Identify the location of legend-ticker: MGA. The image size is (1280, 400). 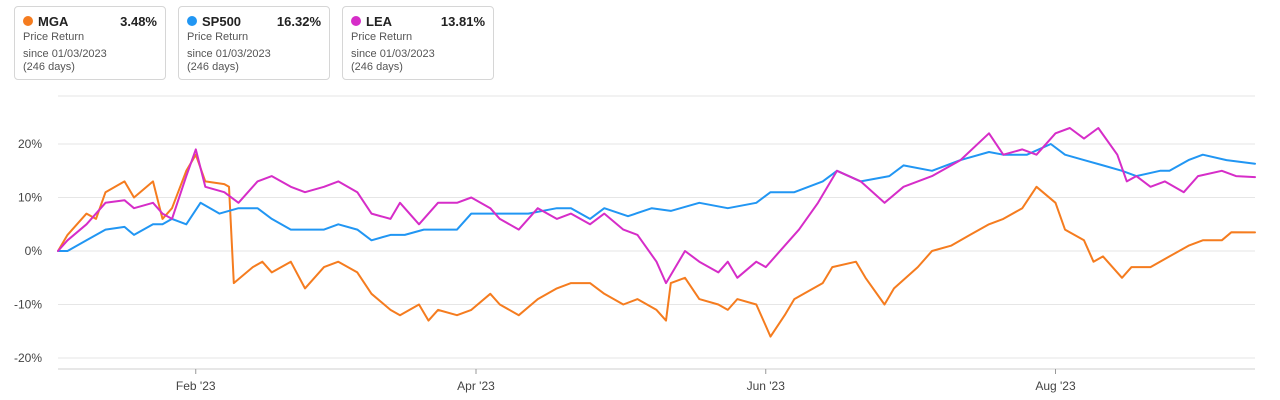
(53, 21).